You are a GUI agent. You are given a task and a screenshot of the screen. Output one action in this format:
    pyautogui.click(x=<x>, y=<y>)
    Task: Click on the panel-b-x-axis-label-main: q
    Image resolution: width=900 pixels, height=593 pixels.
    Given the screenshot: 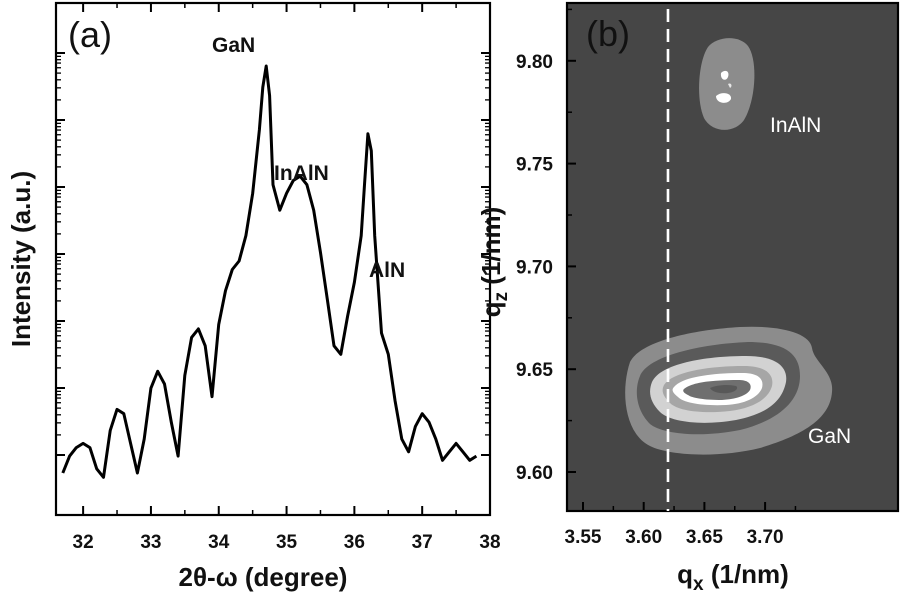 What is the action you would take?
    pyautogui.click(x=685, y=574)
    